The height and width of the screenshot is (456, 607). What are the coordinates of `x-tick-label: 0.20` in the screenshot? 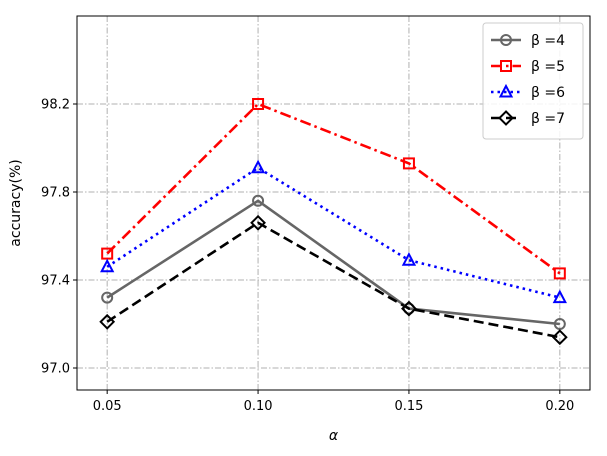 It's located at (559, 406).